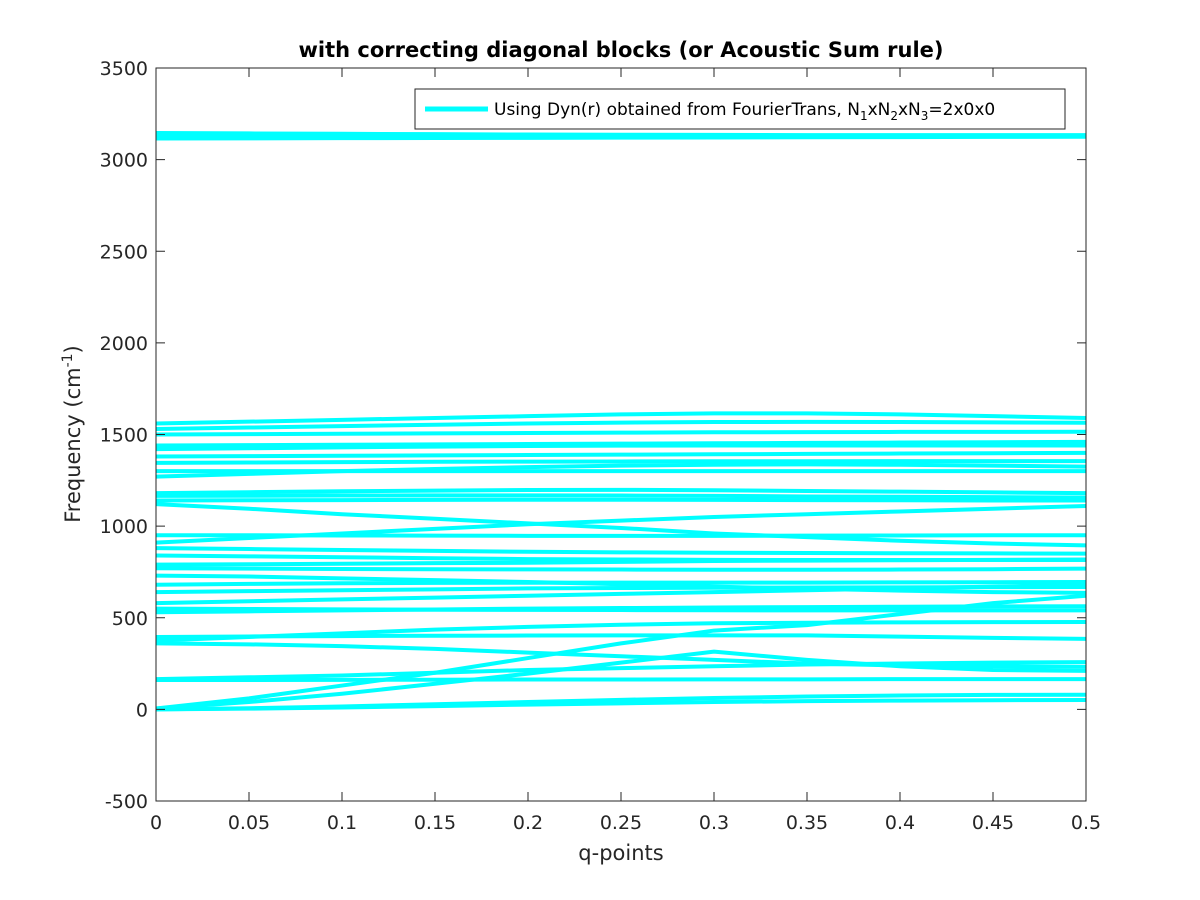 Image resolution: width=1200 pixels, height=900 pixels. What do you see at coordinates (925, 116) in the screenshot?
I see `legend-subscript-3: 3` at bounding box center [925, 116].